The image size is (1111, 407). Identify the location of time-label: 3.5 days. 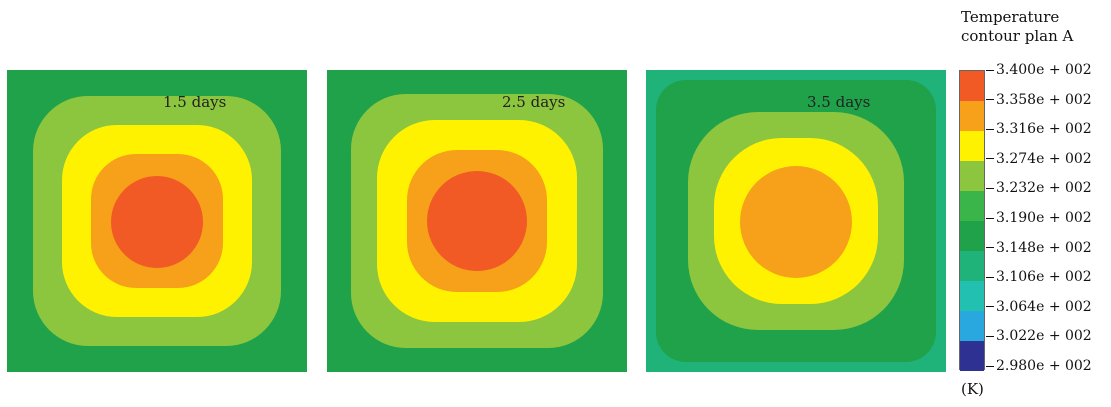
(839, 102).